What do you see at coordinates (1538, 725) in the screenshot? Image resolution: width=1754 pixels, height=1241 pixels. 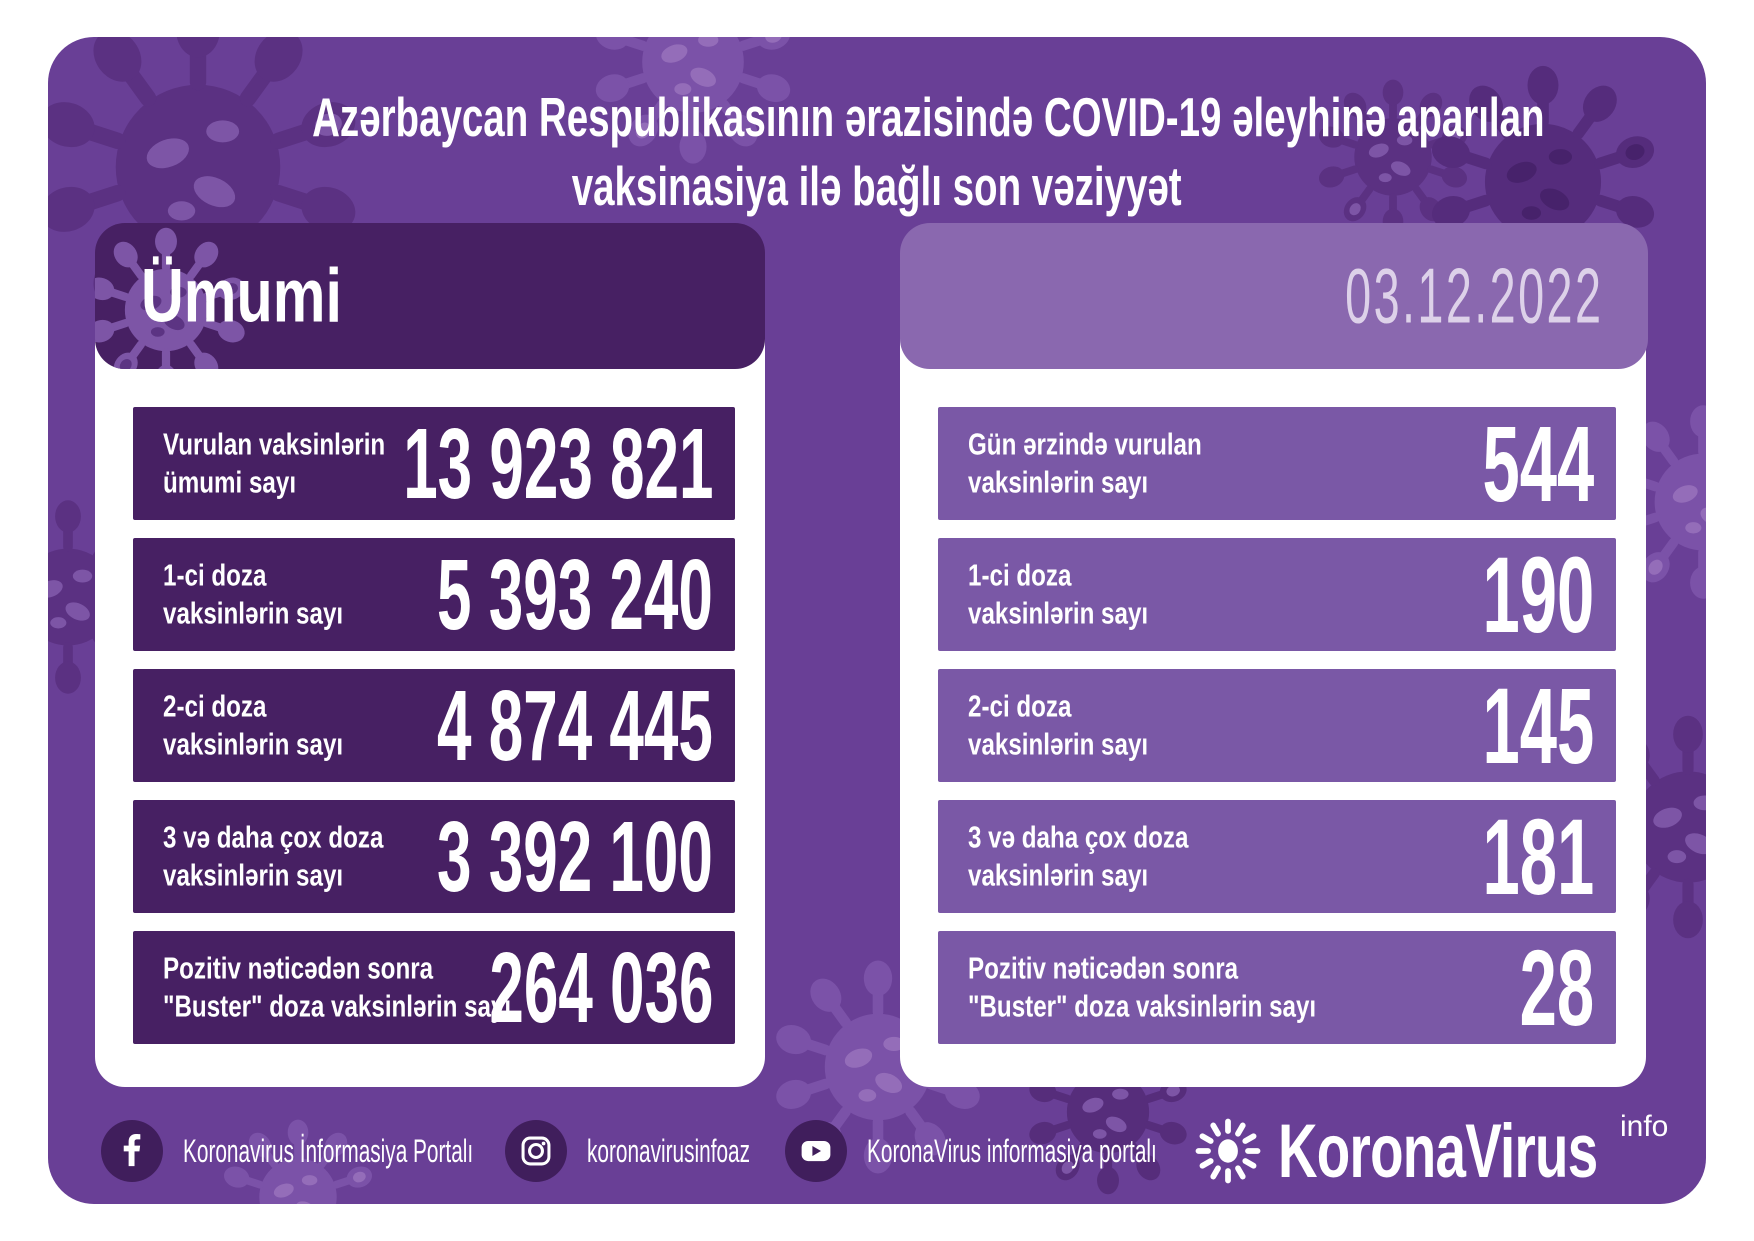 I see `stat-value: 145` at bounding box center [1538, 725].